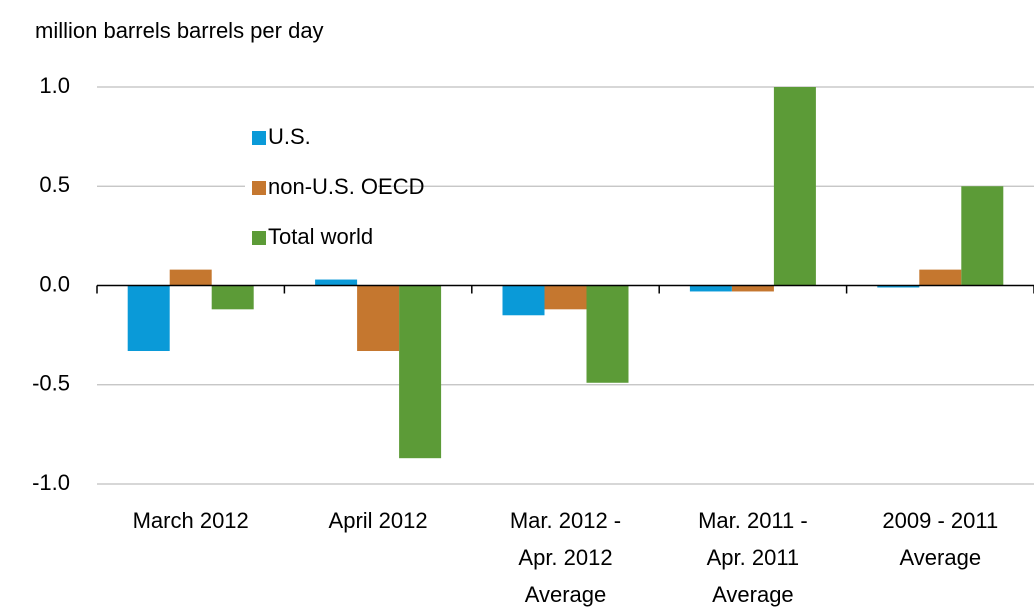 This screenshot has width=1034, height=612. Describe the element at coordinates (51, 383) in the screenshot. I see `y-tick-label: -0.5` at that location.